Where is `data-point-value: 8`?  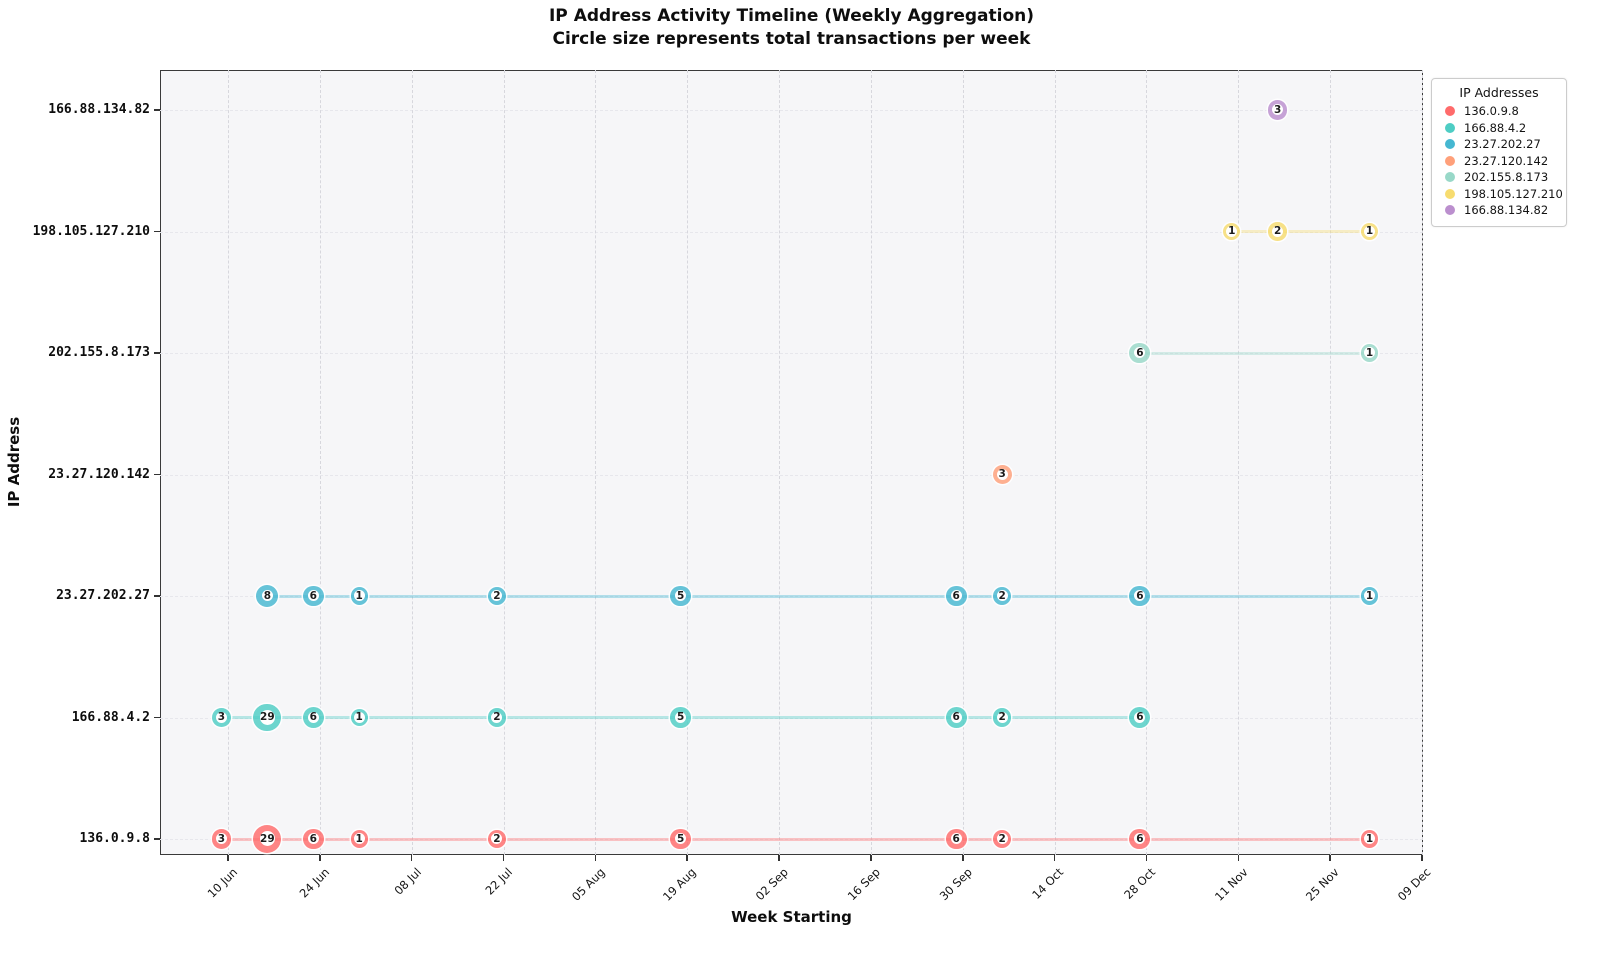 data-point-value: 8 is located at coordinates (267, 595).